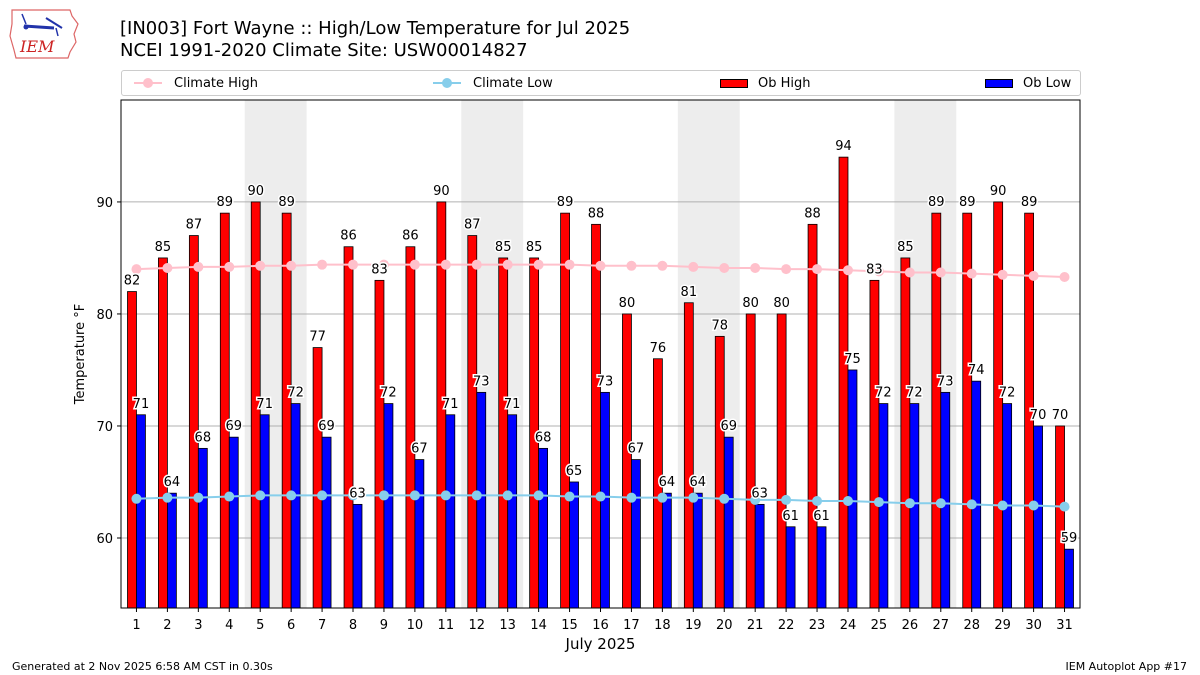 This screenshot has width=1200, height=675. Describe the element at coordinates (976, 370) in the screenshot. I see `ob-low-label: 74` at that location.